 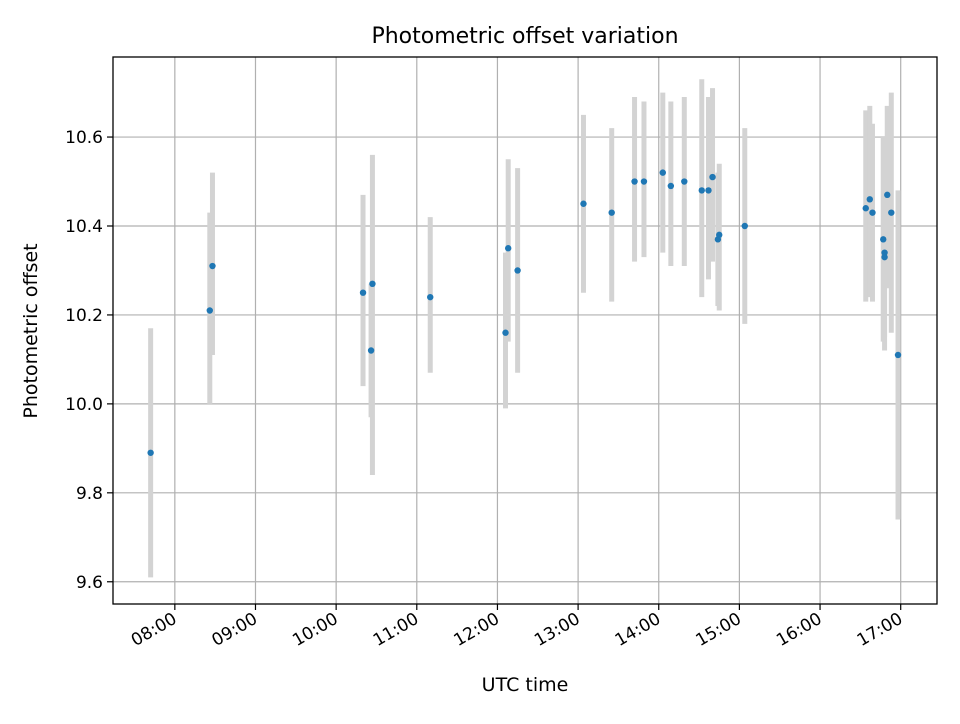 I want to click on y-tick-label: 9.6, so click(x=89, y=583).